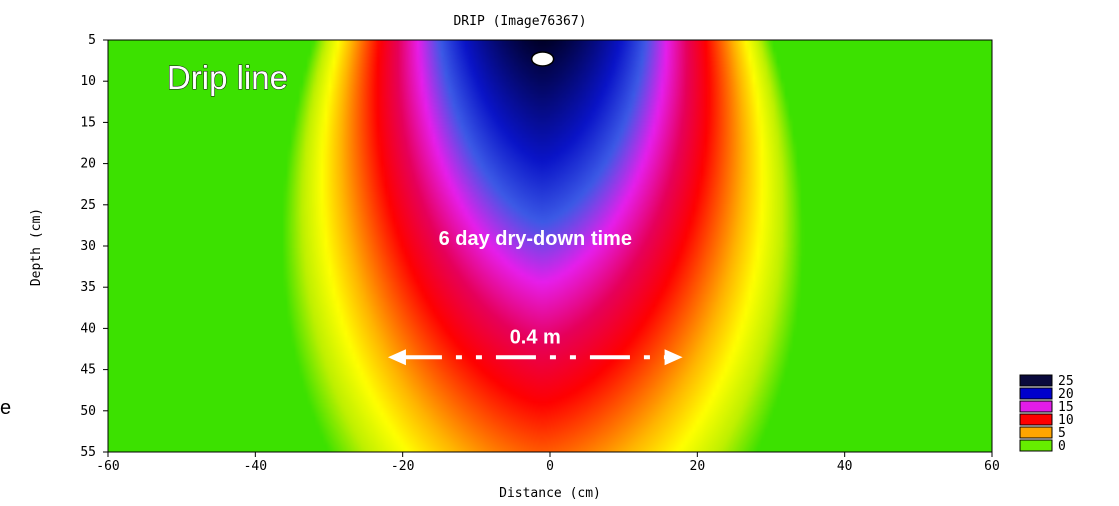  Describe the element at coordinates (88, 411) in the screenshot. I see `y-tick-label: 50` at that location.